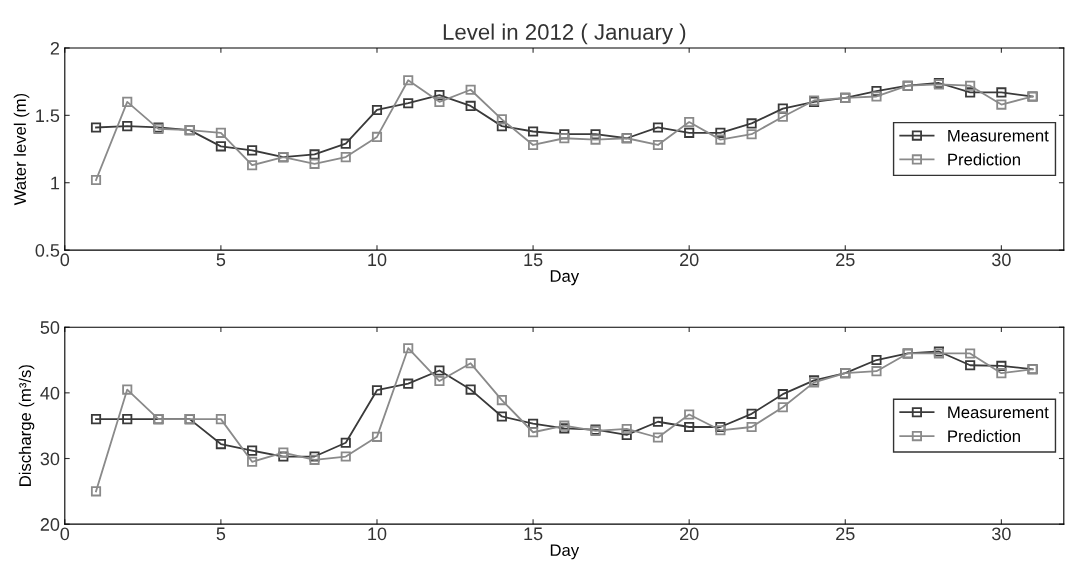  I want to click on y-tick-label: 30, so click(50, 459).